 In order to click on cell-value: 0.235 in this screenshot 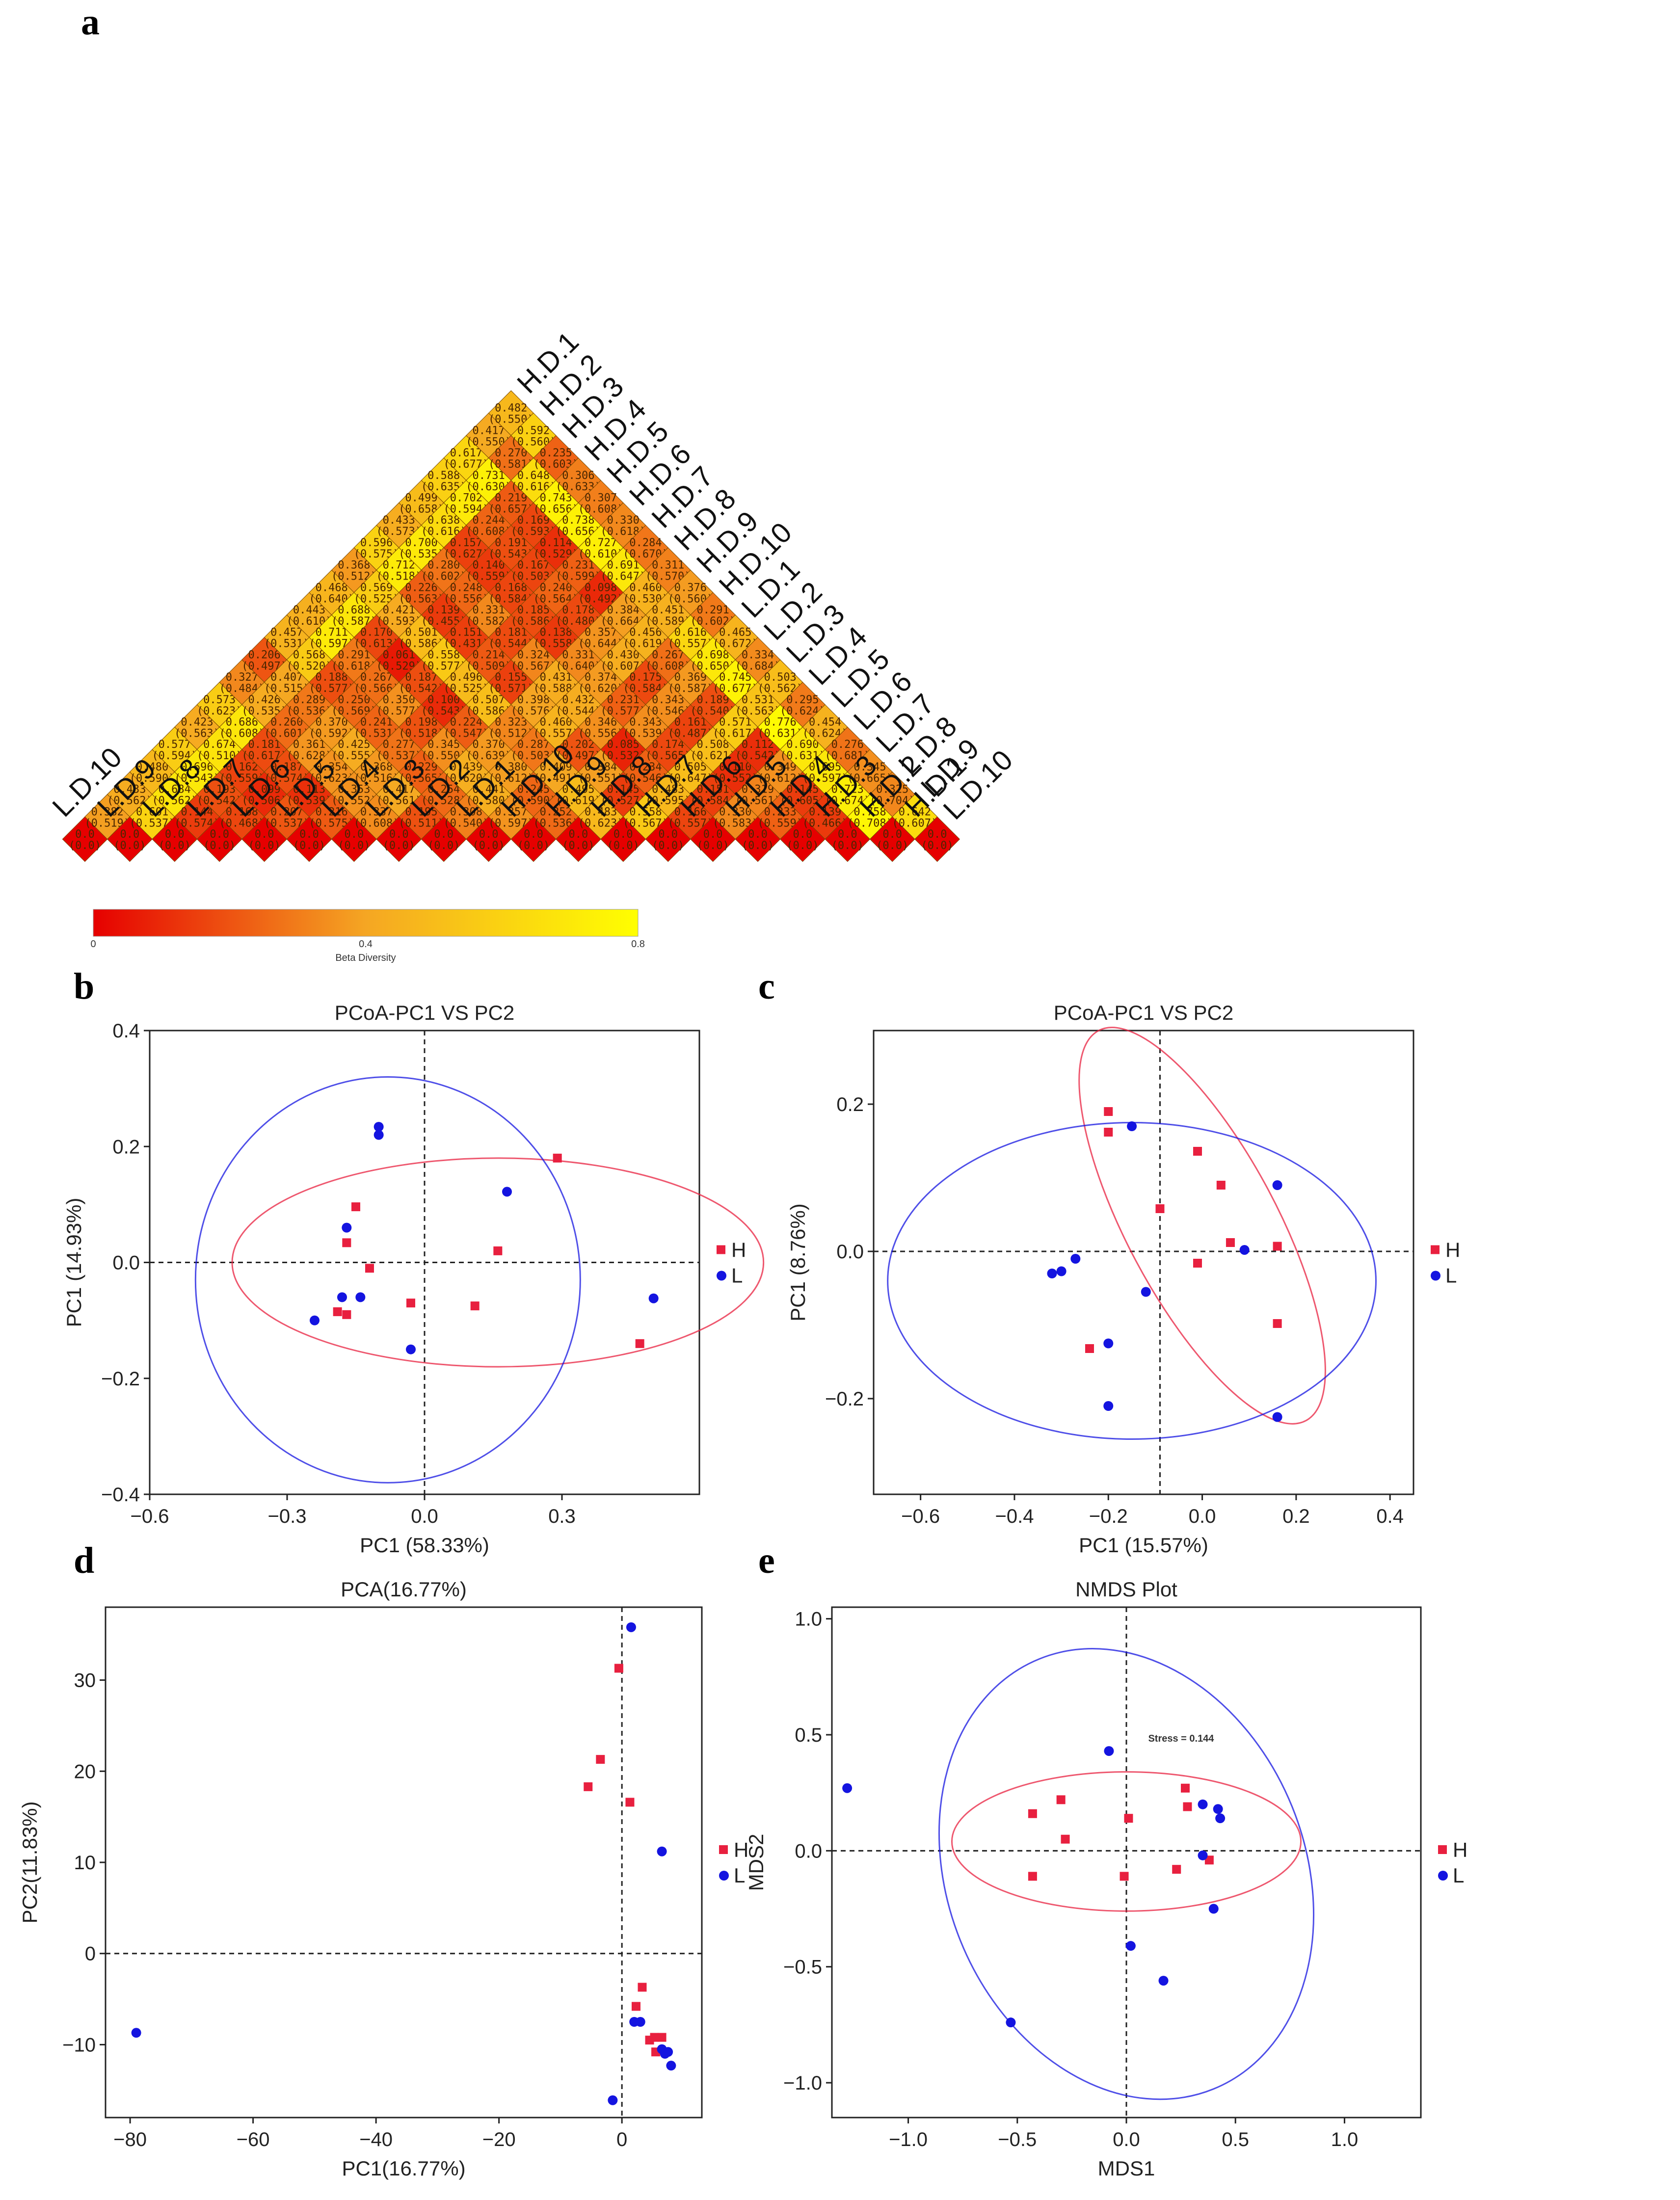, I will do `click(556, 453)`.